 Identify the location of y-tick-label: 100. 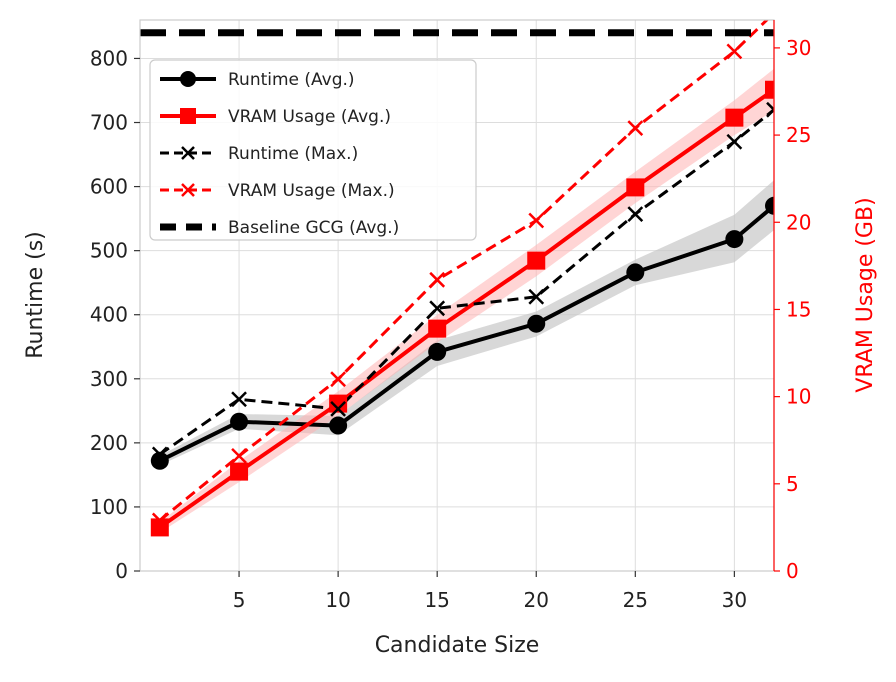
(109, 507).